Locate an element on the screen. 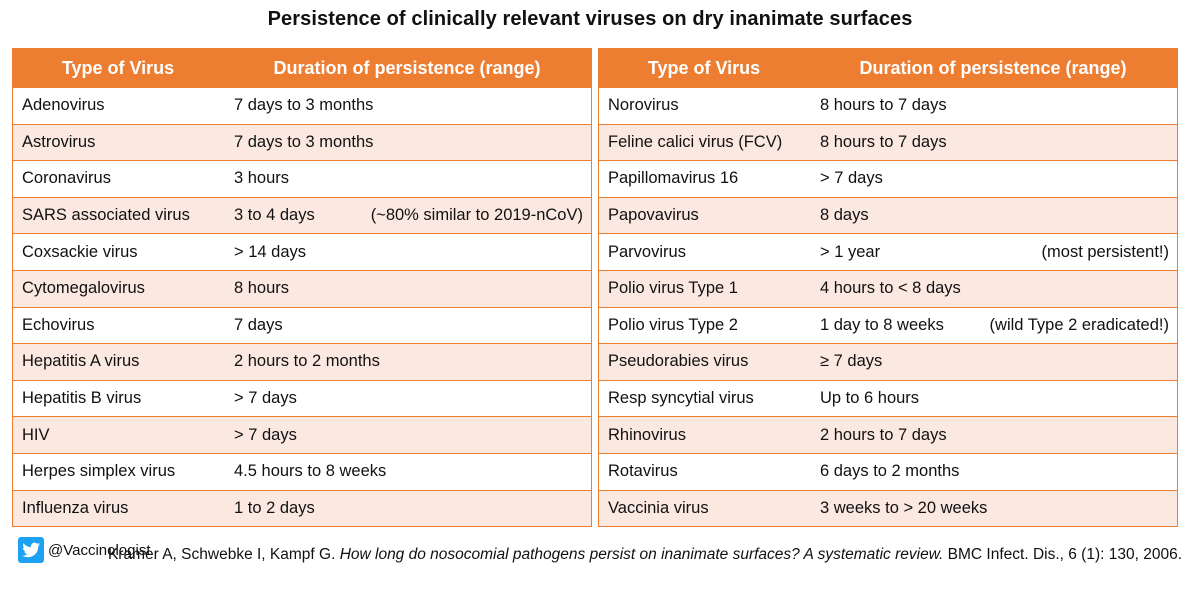 The width and height of the screenshot is (1200, 600). table-row: Echovirus 7 days is located at coordinates (302, 325).